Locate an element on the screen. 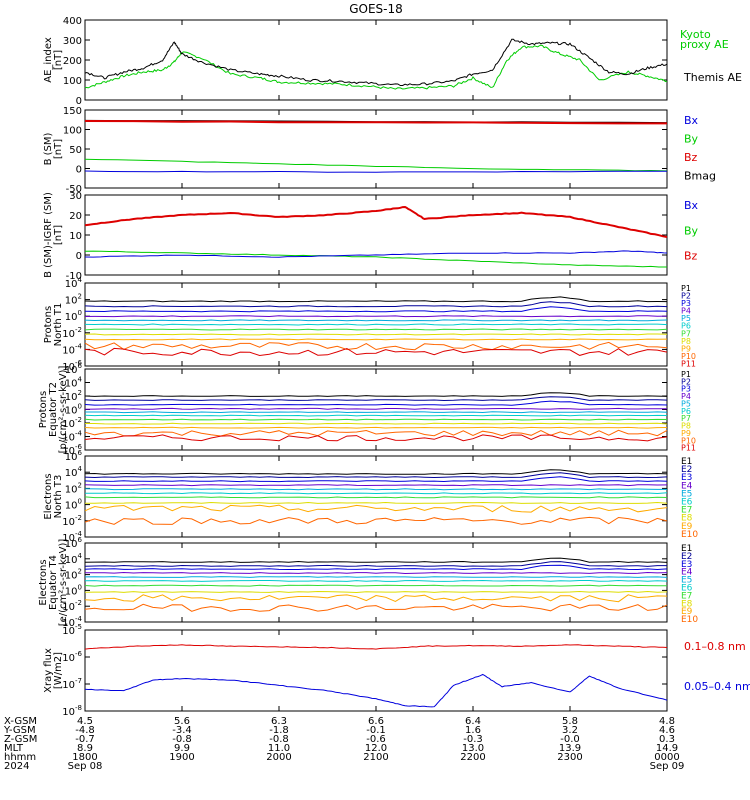 This screenshot has height=800, width=750. column-value: -1.8 is located at coordinates (279, 730).